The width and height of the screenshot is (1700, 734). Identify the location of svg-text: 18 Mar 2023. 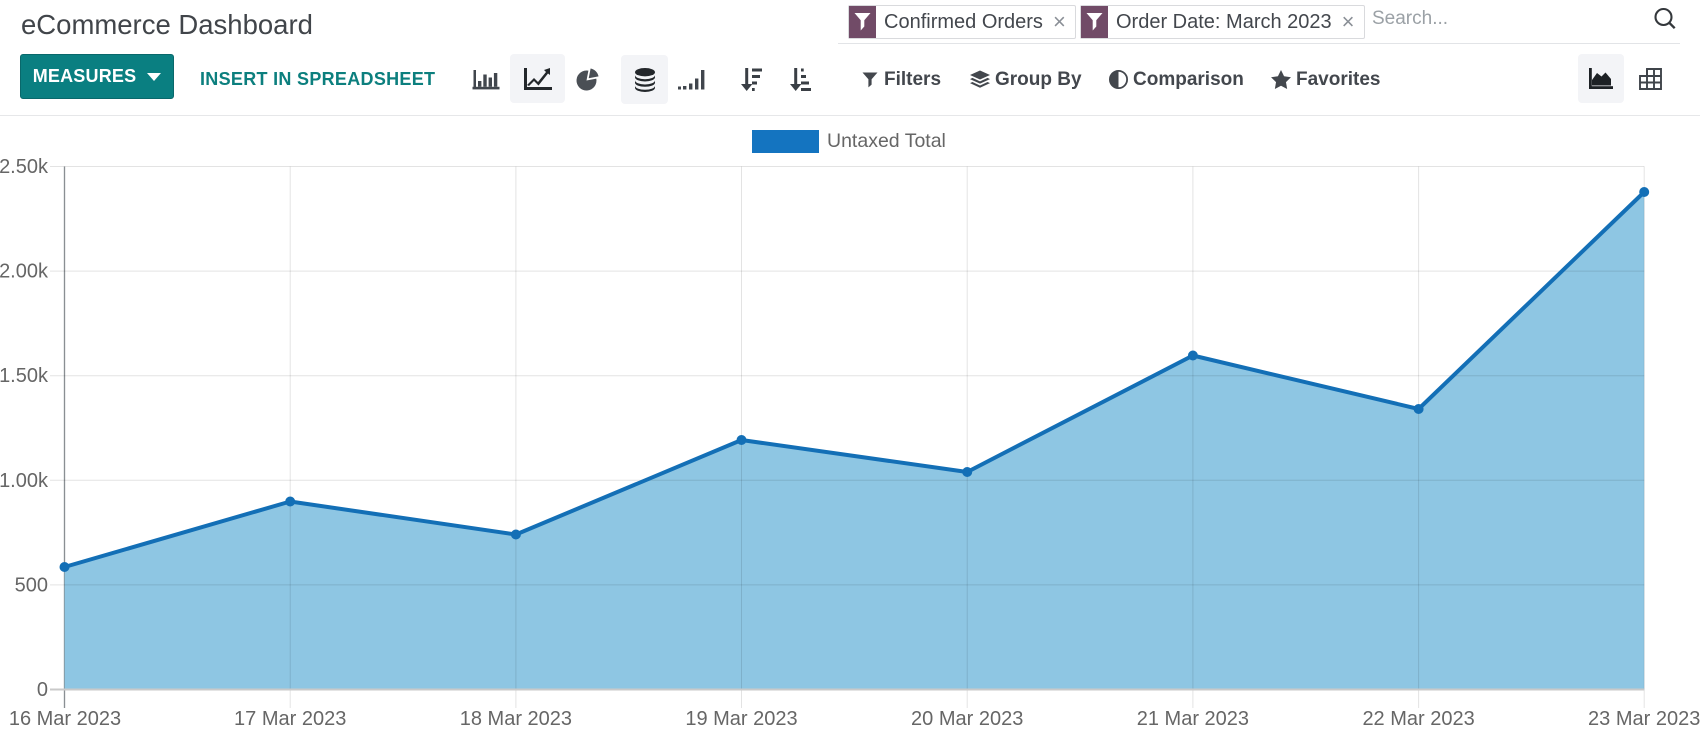
(516, 719).